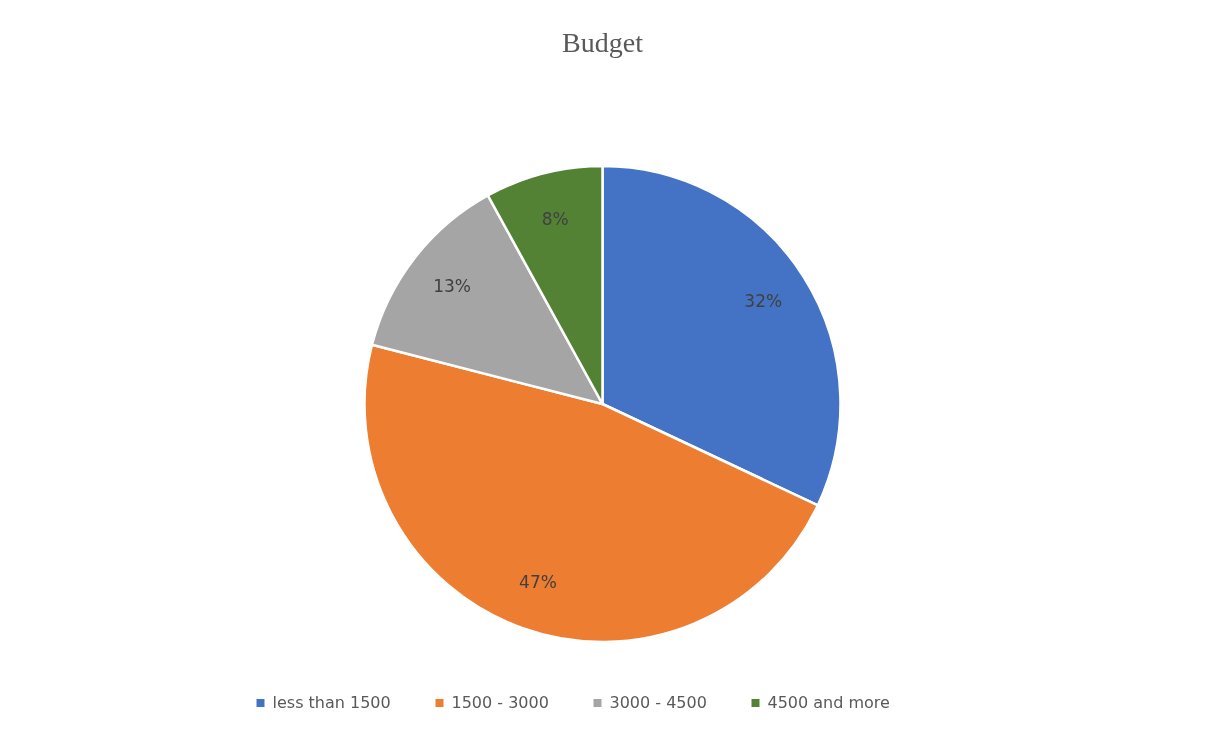  I want to click on chart-title: Budget, so click(603, 42).